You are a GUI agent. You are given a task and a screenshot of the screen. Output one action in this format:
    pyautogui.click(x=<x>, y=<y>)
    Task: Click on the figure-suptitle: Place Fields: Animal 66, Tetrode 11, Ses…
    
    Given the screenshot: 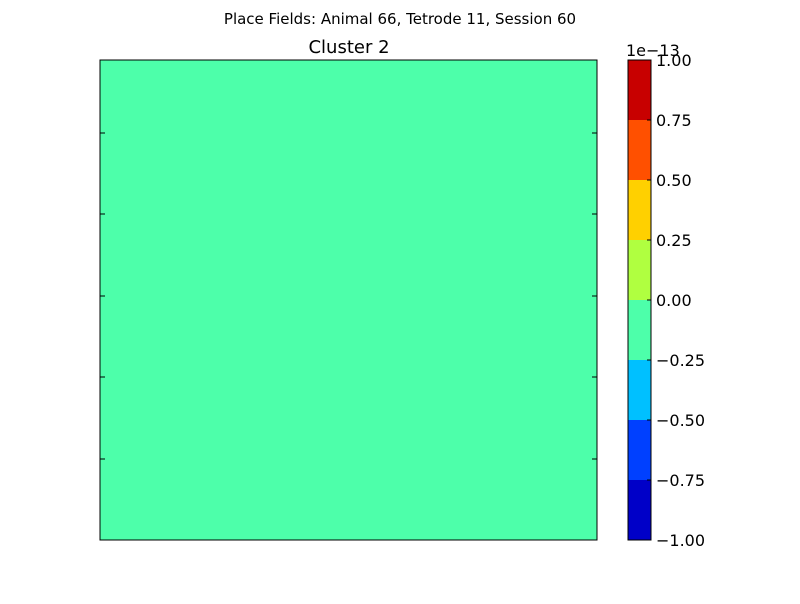 What is the action you would take?
    pyautogui.click(x=400, y=19)
    